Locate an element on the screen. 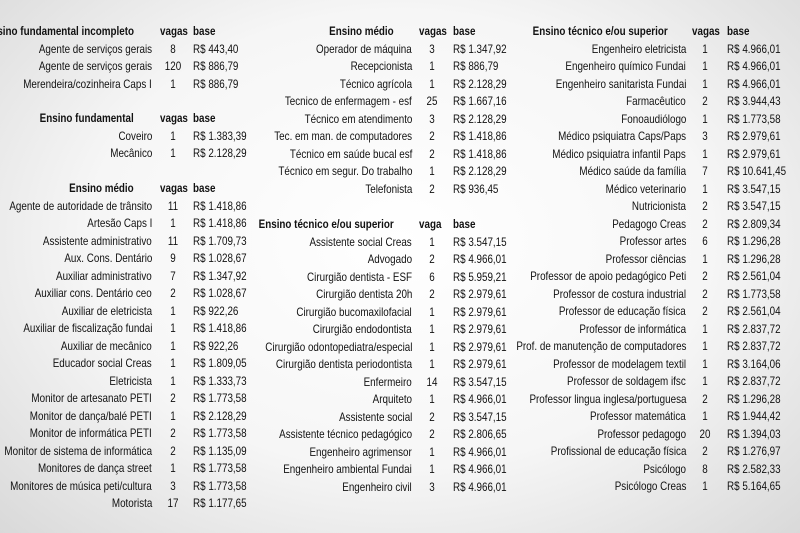  role-name: Mecânico is located at coordinates (130, 153).